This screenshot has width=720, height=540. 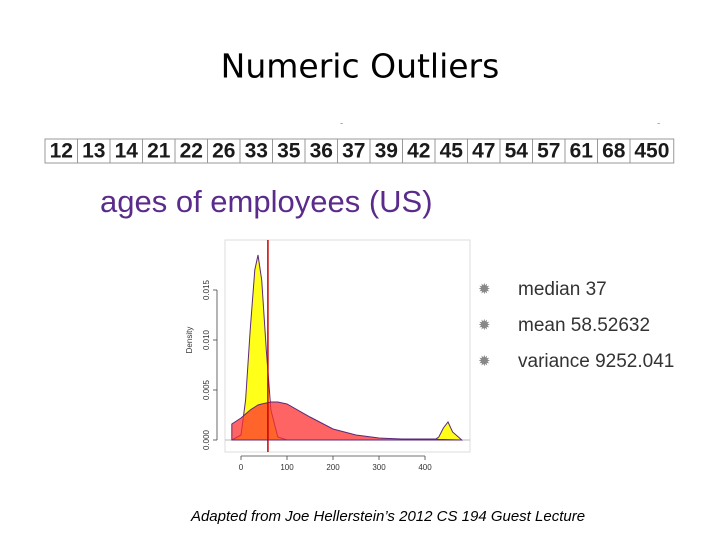 What do you see at coordinates (206, 439) in the screenshot?
I see `y-tick-label: 0.000` at bounding box center [206, 439].